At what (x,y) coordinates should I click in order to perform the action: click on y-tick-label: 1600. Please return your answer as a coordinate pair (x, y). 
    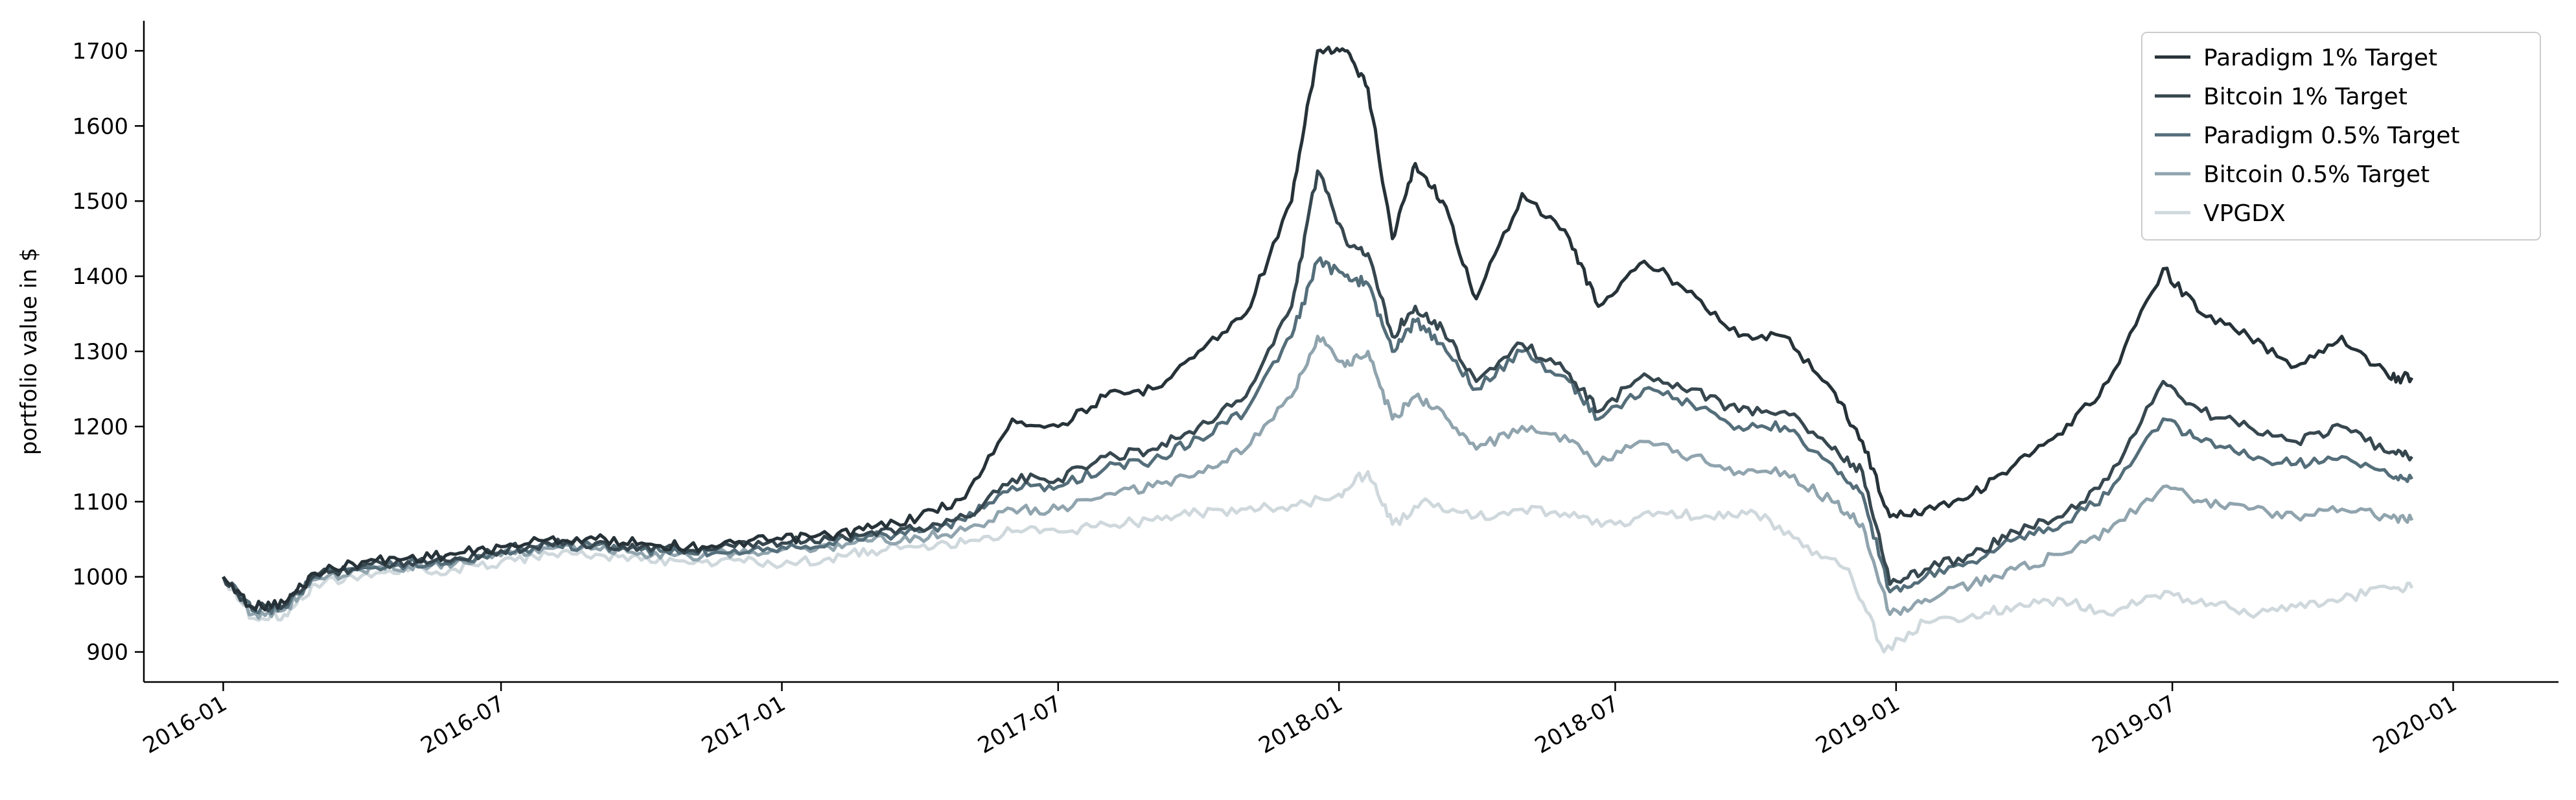
    Looking at the image, I should click on (100, 126).